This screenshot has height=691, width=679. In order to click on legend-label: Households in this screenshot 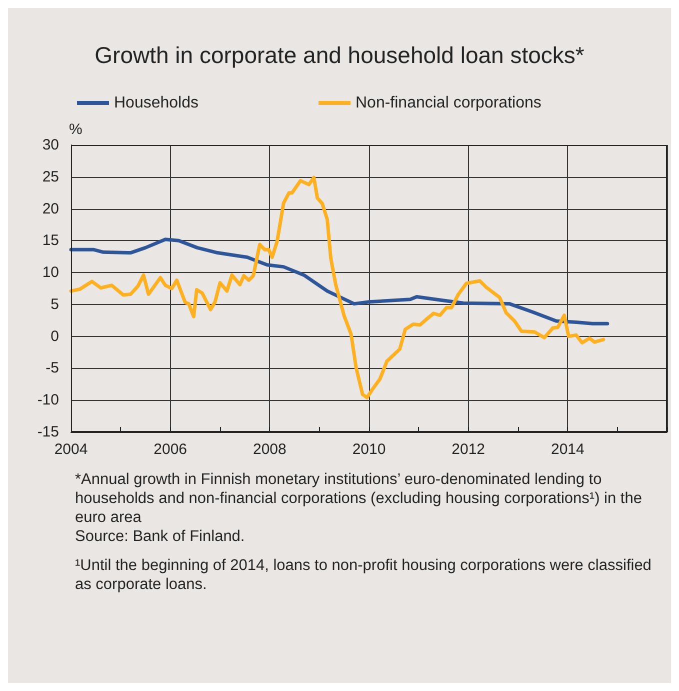, I will do `click(156, 103)`.